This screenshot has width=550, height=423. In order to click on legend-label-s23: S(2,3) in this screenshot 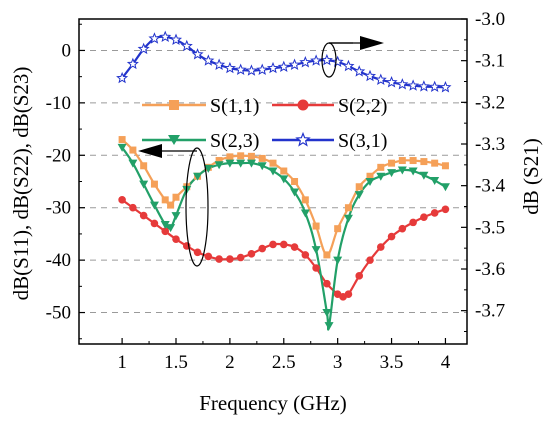, I will do `click(234, 141)`.